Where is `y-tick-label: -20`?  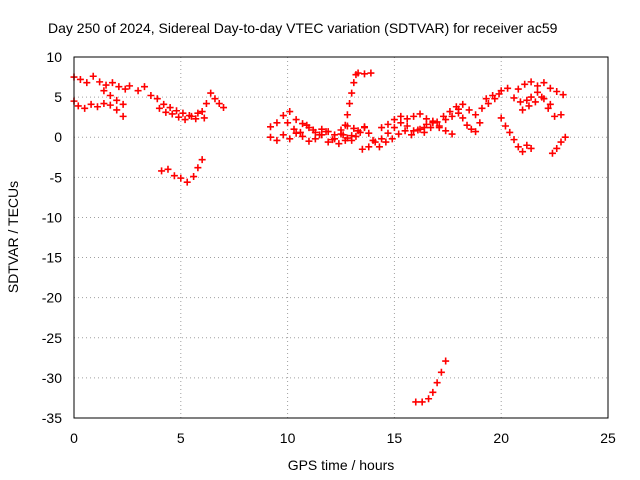
y-tick-label: -20 is located at coordinates (52, 298).